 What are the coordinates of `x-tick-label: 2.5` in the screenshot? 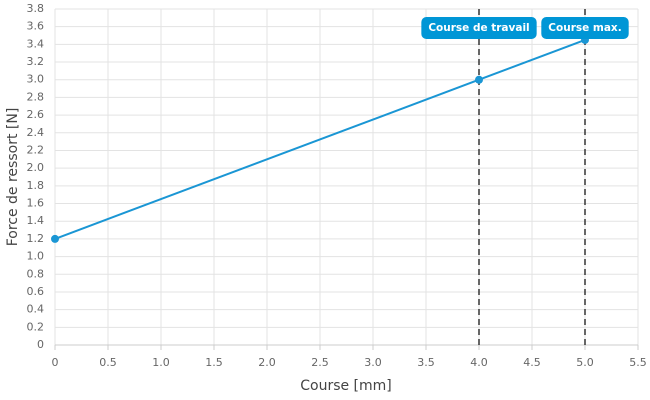 It's located at (320, 362).